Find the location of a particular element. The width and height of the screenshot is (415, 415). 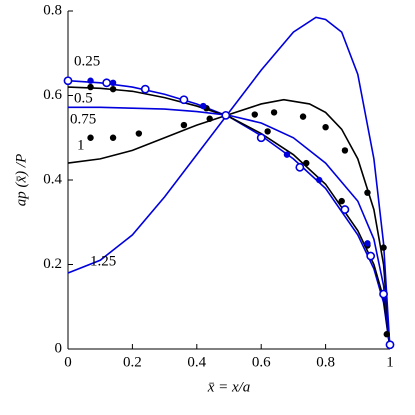

x-tick-label: 1 is located at coordinates (390, 362).